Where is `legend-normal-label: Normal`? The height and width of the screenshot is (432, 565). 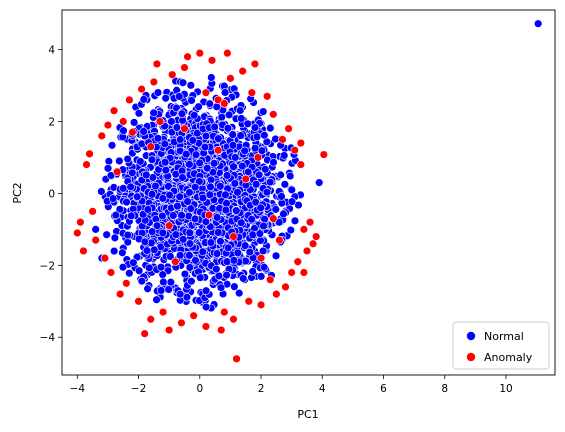 legend-normal-label: Normal is located at coordinates (504, 336).